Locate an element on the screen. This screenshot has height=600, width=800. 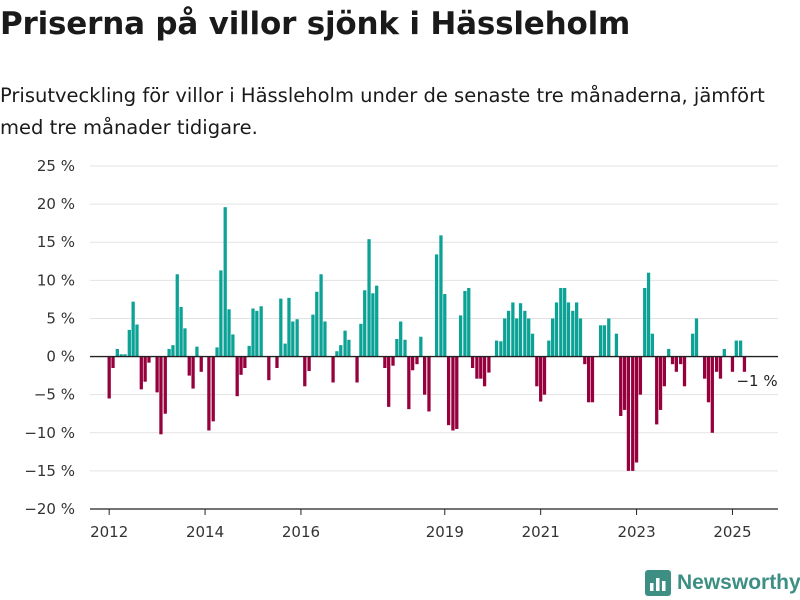
y-tick-label: 0 % is located at coordinates (60, 357).